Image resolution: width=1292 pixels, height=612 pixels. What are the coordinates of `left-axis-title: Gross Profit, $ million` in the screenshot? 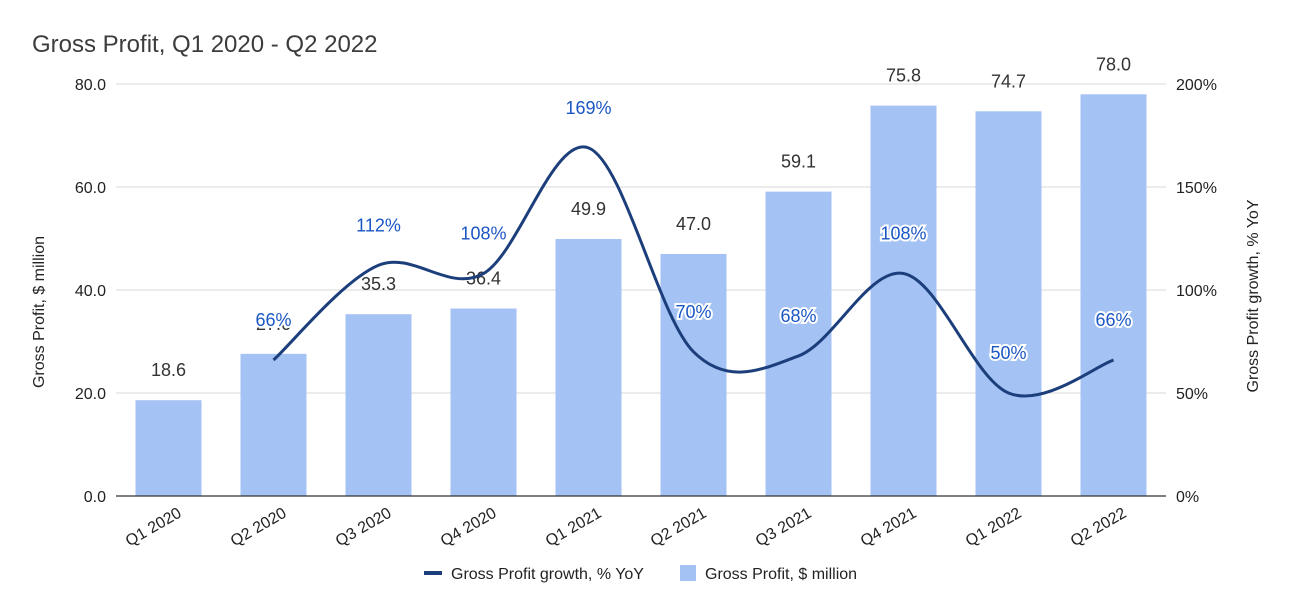 It's located at (39, 312).